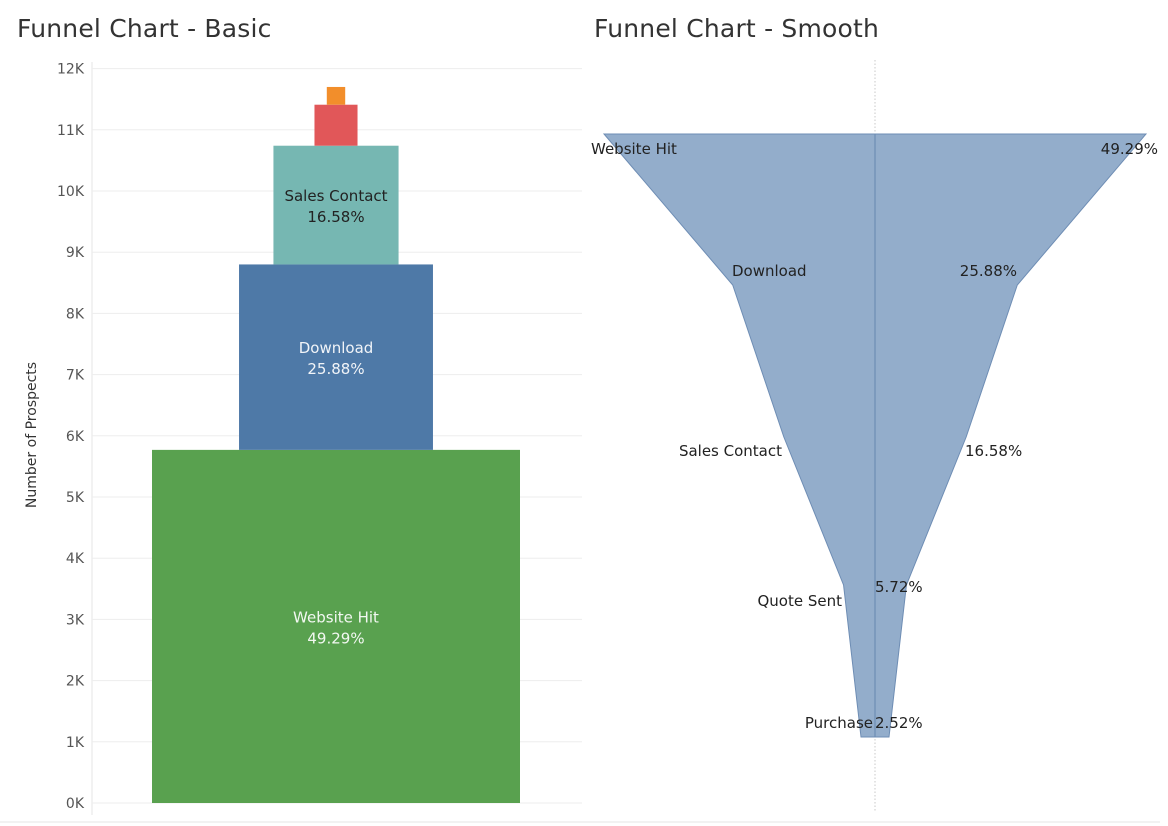 The image size is (1168, 826). Describe the element at coordinates (336, 125) in the screenshot. I see `funnel-bar-quote-sent` at that location.